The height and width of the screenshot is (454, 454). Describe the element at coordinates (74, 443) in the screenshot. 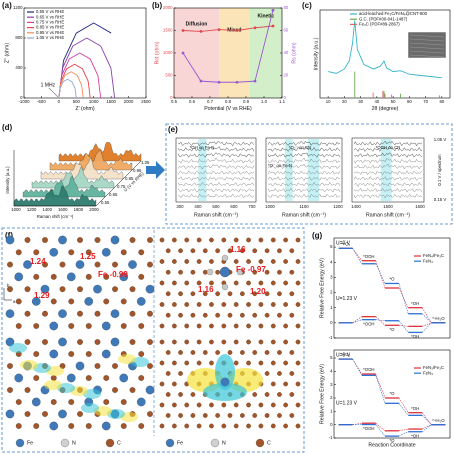

I see `legend-label: N` at that location.